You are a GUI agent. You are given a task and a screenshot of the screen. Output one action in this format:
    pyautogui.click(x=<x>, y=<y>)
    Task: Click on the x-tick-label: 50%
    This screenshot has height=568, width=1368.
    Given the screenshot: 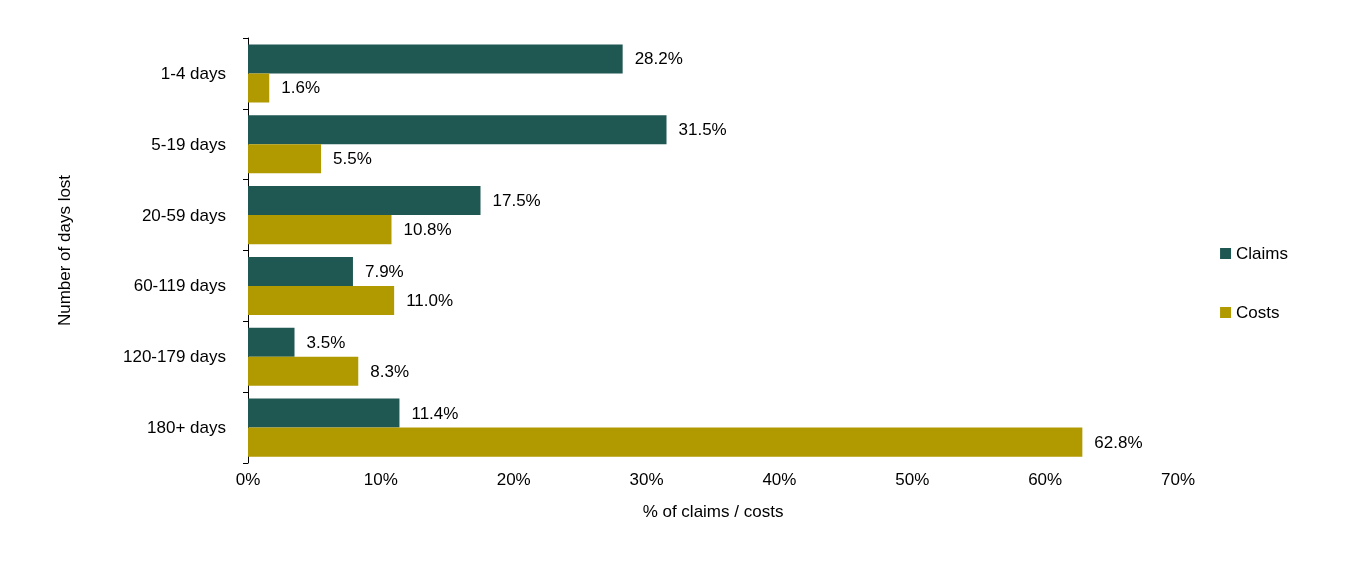 What is the action you would take?
    pyautogui.click(x=912, y=479)
    